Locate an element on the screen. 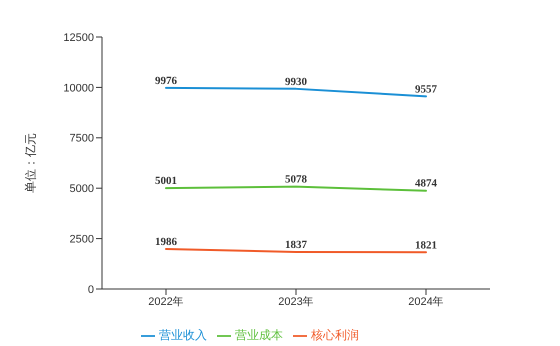 This screenshot has height=346, width=560. y-tick-label: 5000 is located at coordinates (82, 189).